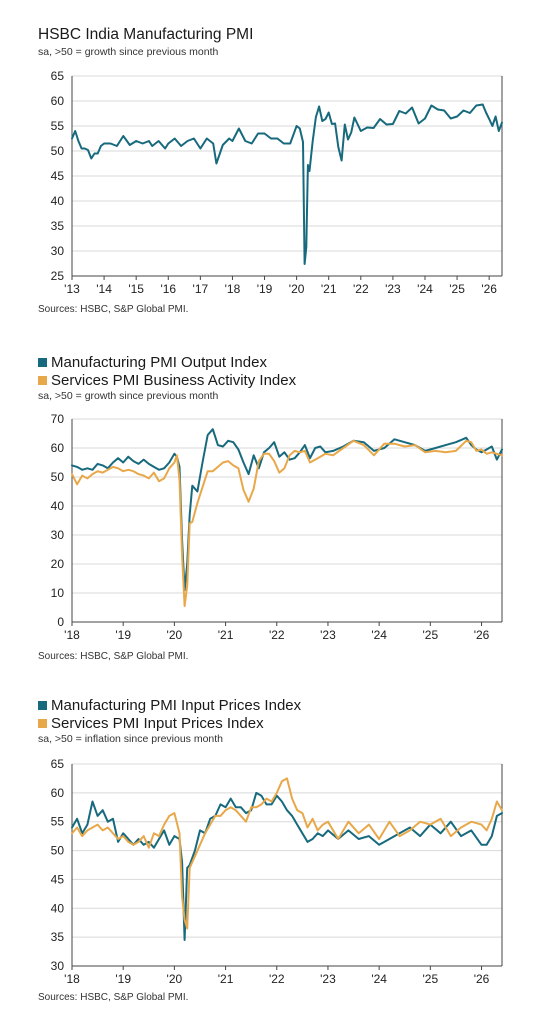  I want to click on legend-item-manufacturing: Manufacturing PMI Output Index, so click(152, 362).